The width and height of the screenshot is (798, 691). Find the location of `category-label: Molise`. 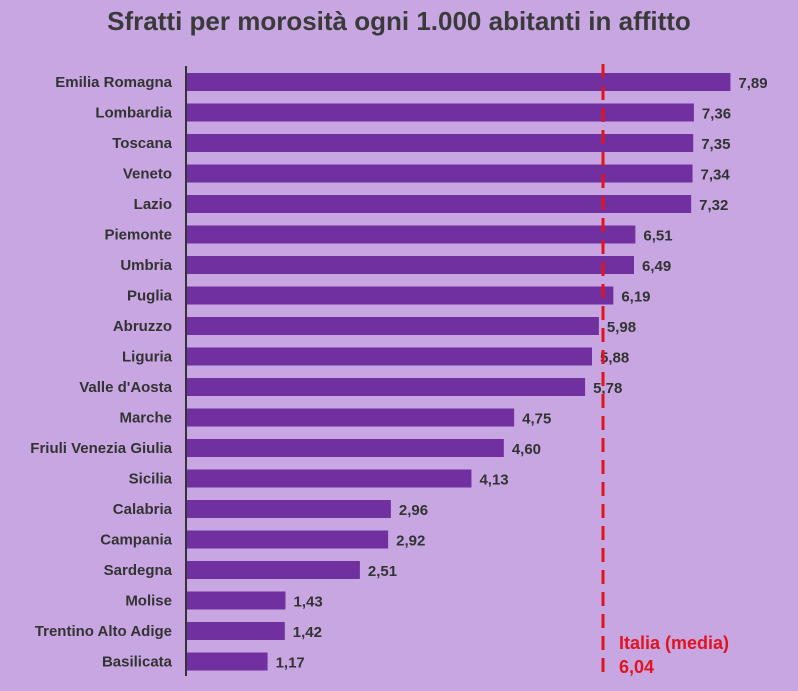

category-label: Molise is located at coordinates (148, 601).